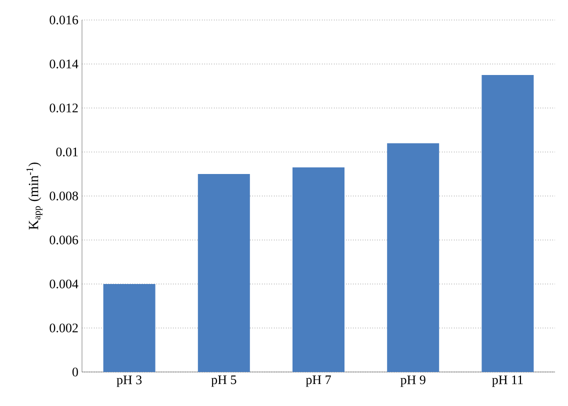  I want to click on x-tick-label: pH 5, so click(223, 381).